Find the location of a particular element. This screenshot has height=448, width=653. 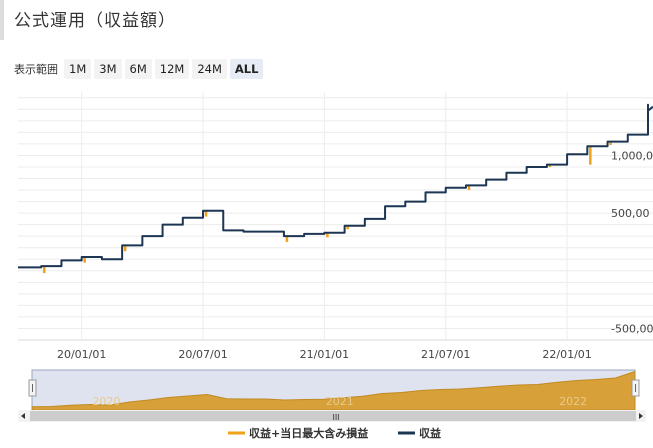

y-tick-label: 1,000,00 is located at coordinates (632, 155).